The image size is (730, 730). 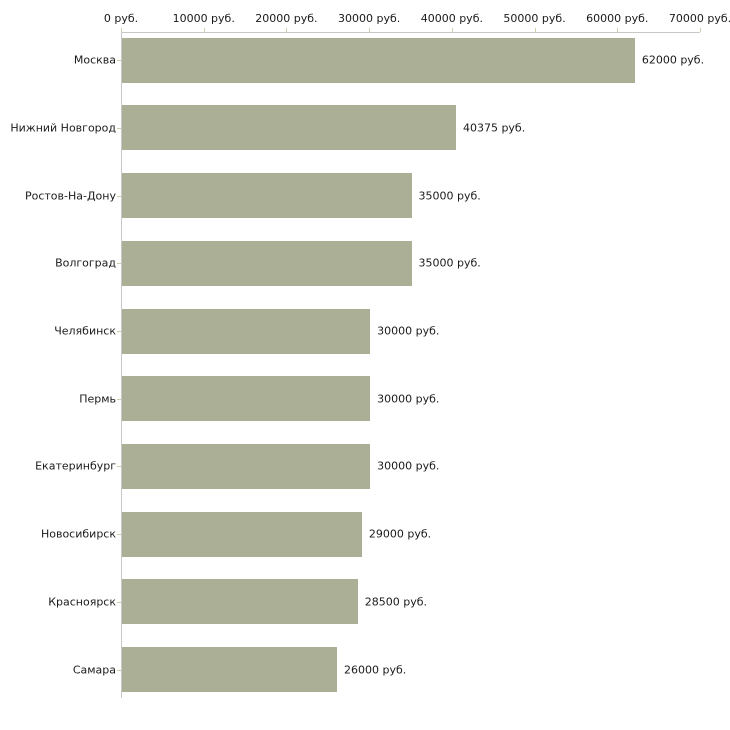 What do you see at coordinates (85, 263) in the screenshot?
I see `category-label: Волгоград` at bounding box center [85, 263].